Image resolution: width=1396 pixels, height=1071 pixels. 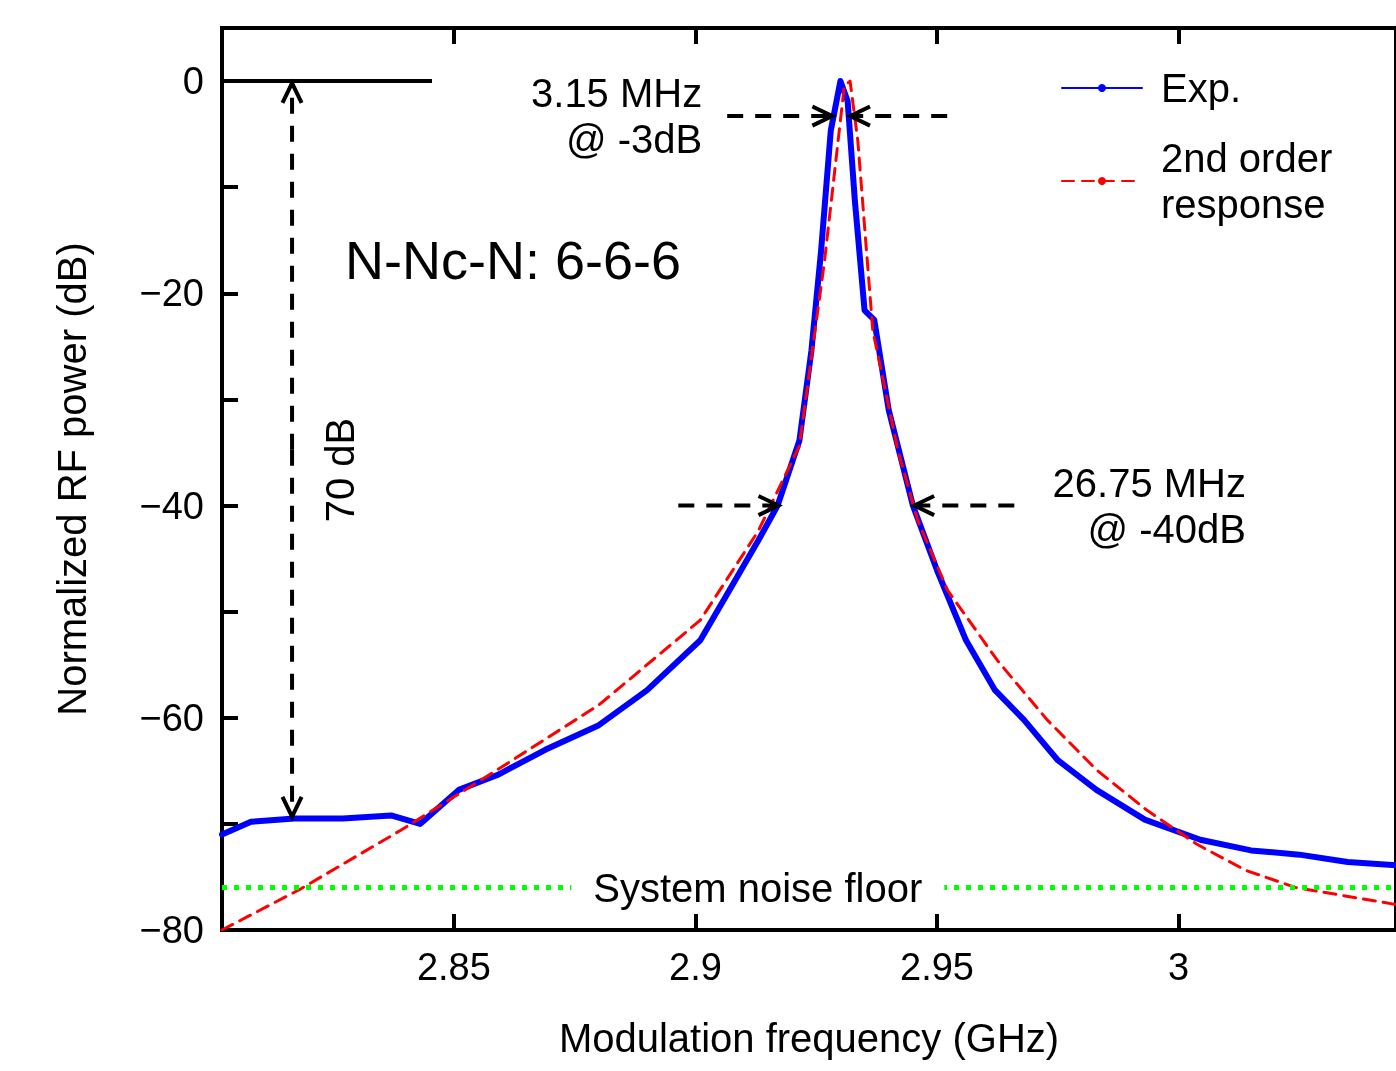 I want to click on y-axis-title: Normalized RF power (dB), so click(x=72, y=479).